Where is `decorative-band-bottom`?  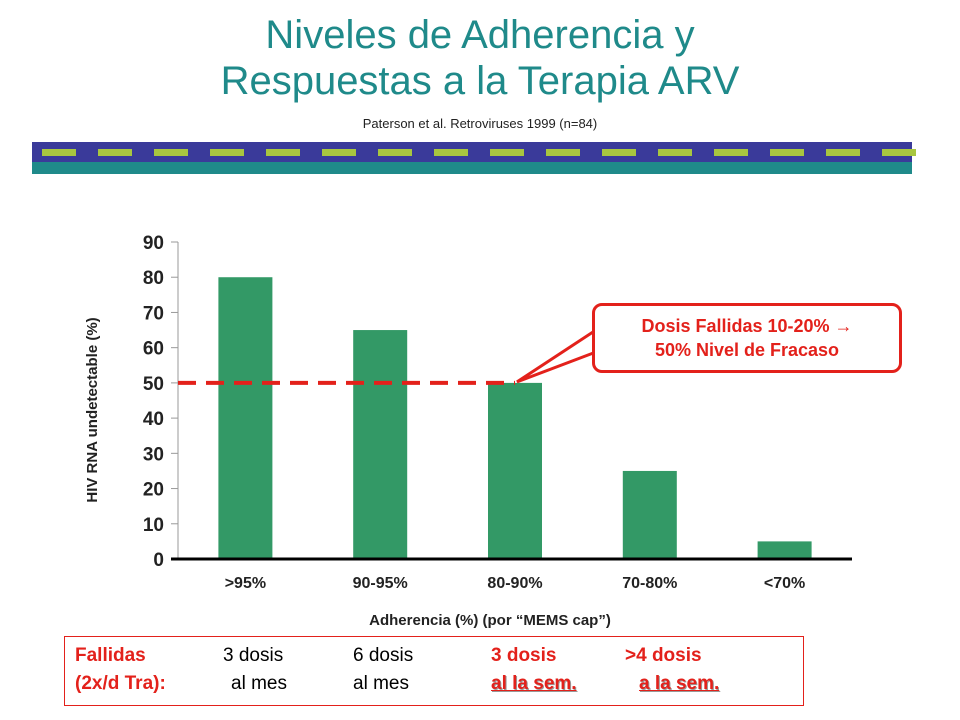
decorative-band-bottom is located at coordinates (472, 168).